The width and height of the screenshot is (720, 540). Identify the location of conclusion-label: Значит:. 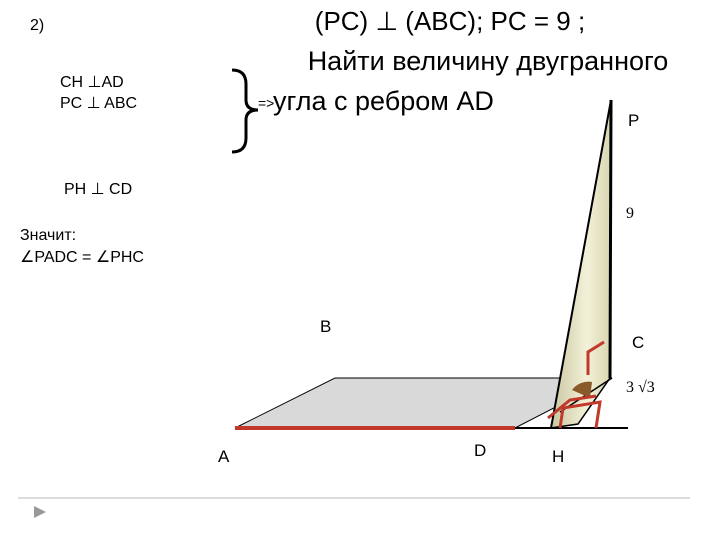
(48, 235).